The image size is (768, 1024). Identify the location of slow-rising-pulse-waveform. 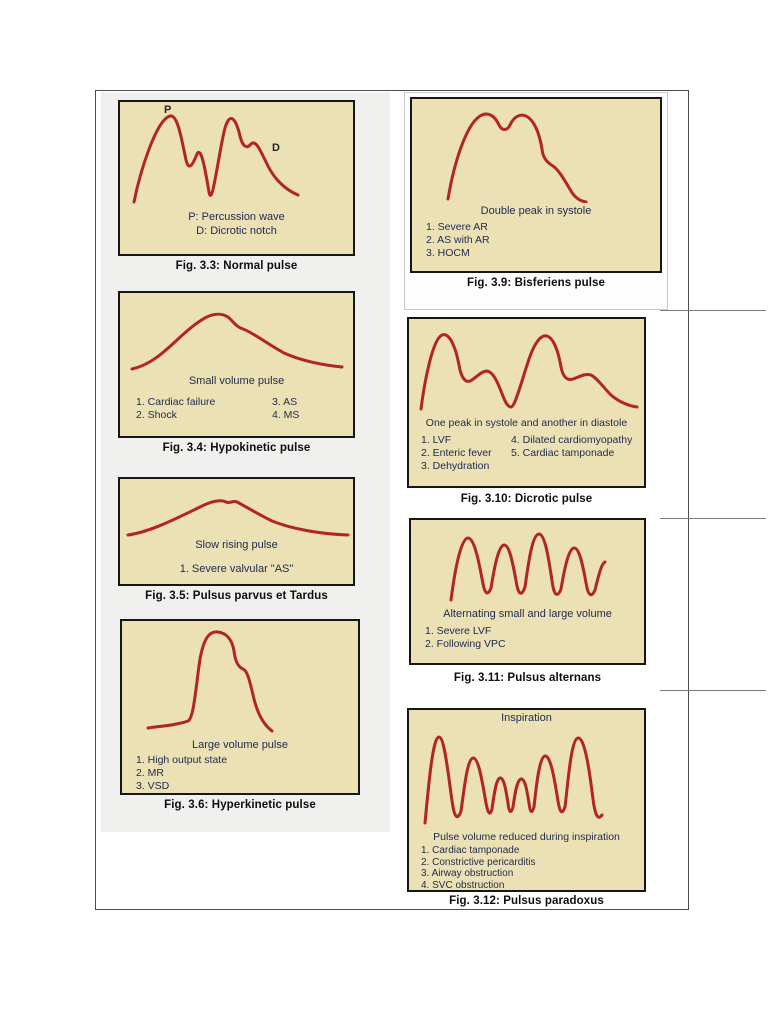
(238, 518).